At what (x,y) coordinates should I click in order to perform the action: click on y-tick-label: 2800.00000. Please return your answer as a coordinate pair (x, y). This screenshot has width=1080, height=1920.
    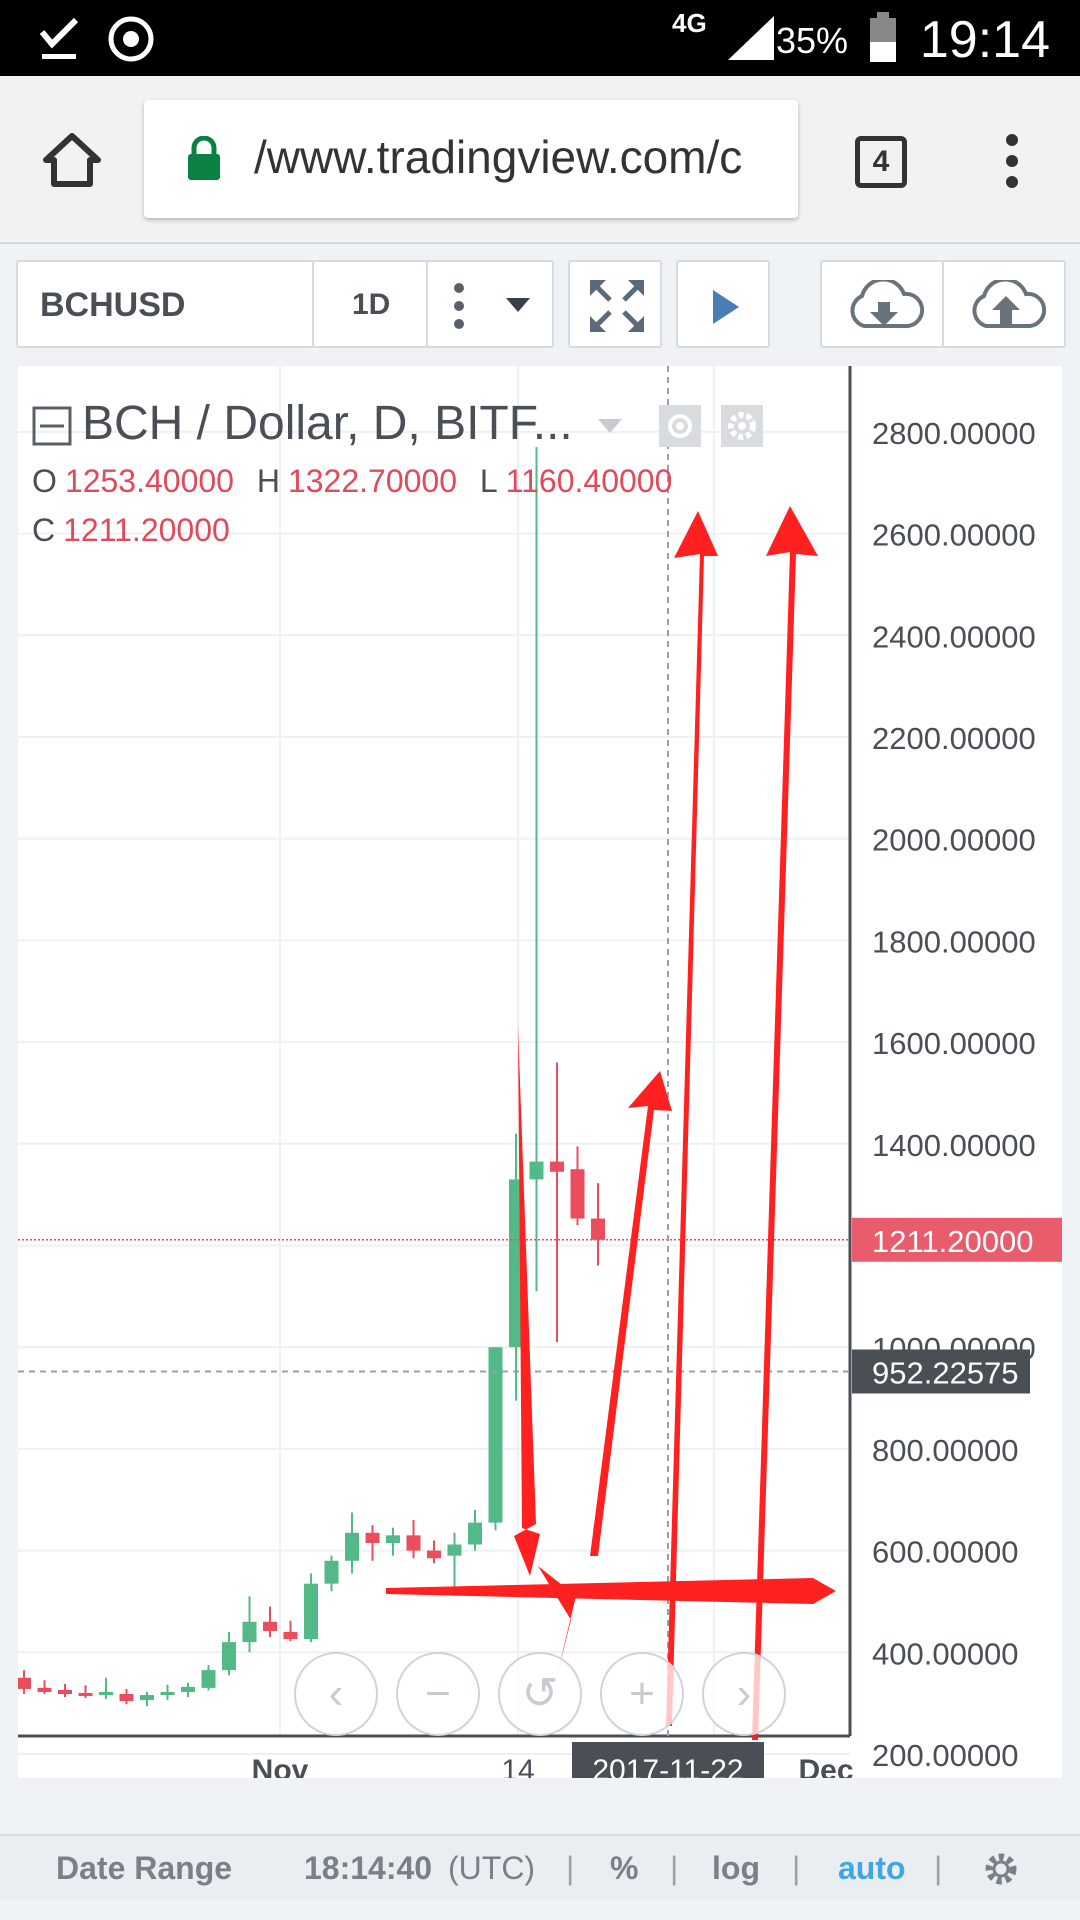
    Looking at the image, I should click on (954, 433).